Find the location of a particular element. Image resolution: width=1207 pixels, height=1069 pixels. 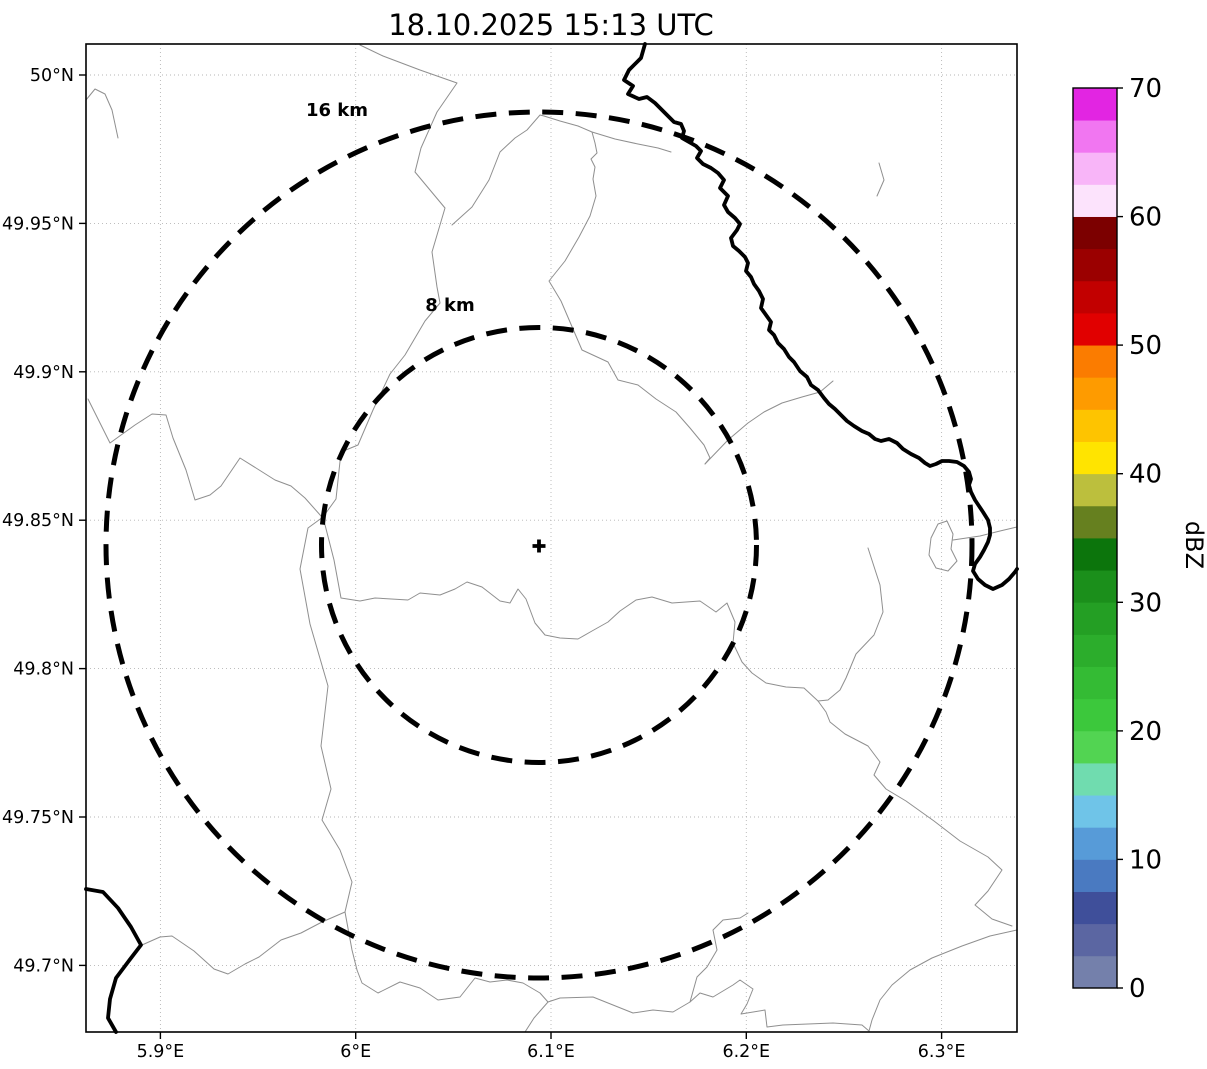

x-tick-label: 6°E is located at coordinates (355, 1052).